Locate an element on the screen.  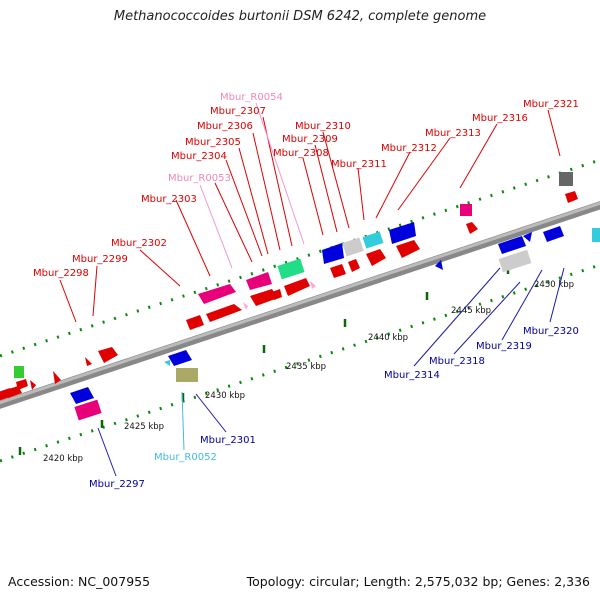
gene-label: Mbur_2314 is located at coordinates (412, 375).